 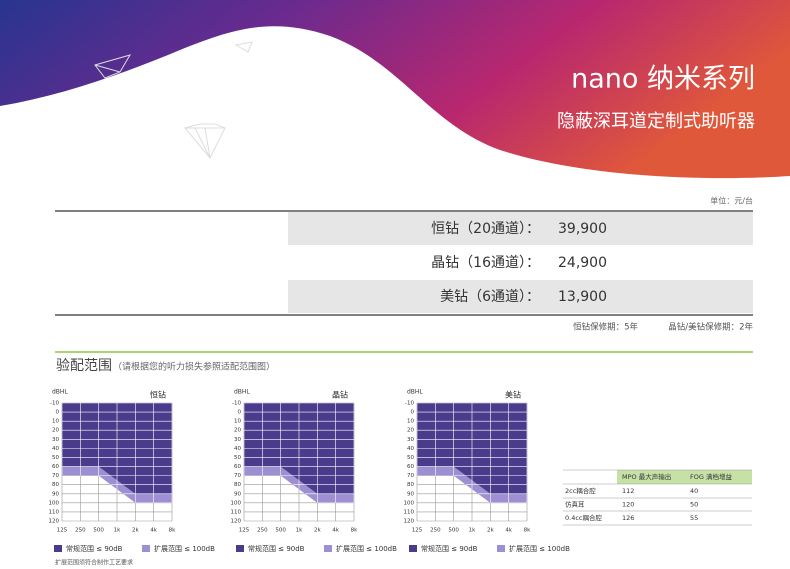 What do you see at coordinates (410, 440) in the screenshot?
I see `y-tick-label: 30` at bounding box center [410, 440].